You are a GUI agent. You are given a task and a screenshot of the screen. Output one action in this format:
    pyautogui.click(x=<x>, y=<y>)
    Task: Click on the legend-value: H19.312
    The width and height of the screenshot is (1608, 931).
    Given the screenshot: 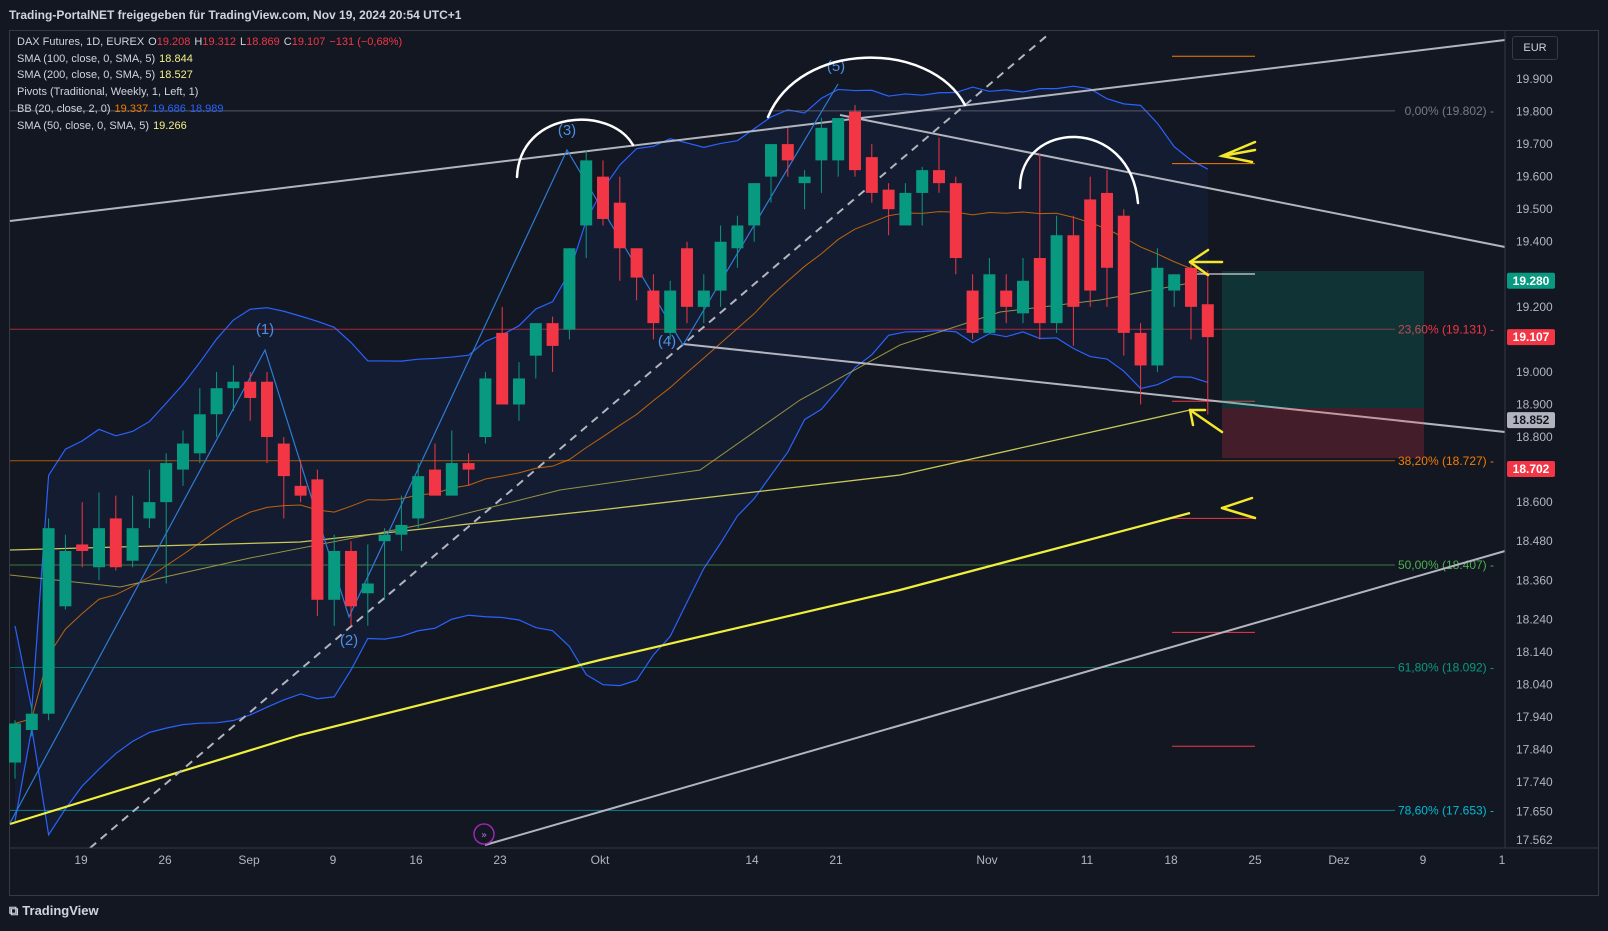 What is the action you would take?
    pyautogui.click(x=215, y=42)
    